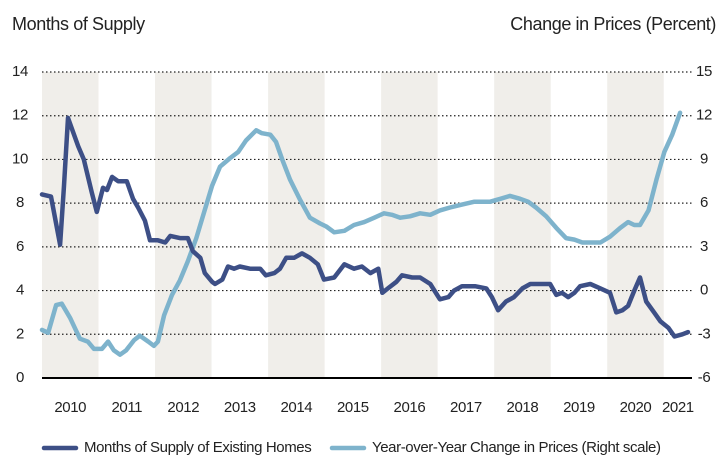 This screenshot has width=727, height=460. Describe the element at coordinates (70, 407) in the screenshot. I see `x-tick-label: 2010` at that location.